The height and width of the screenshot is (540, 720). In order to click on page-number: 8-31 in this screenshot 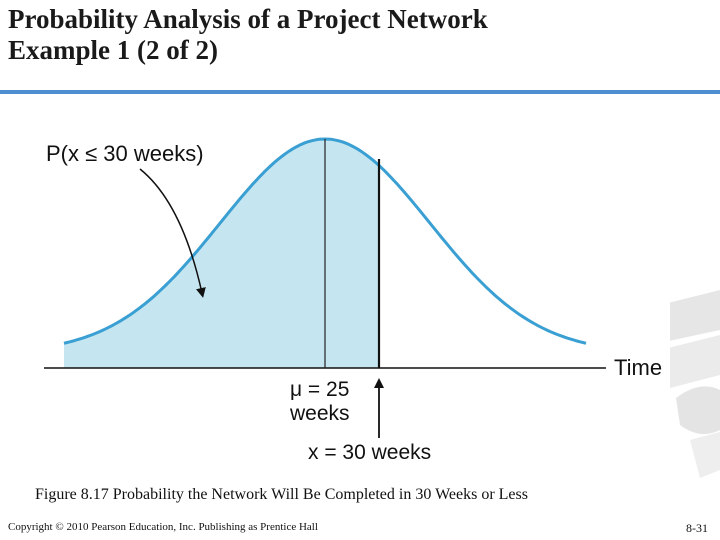, I will do `click(697, 528)`.